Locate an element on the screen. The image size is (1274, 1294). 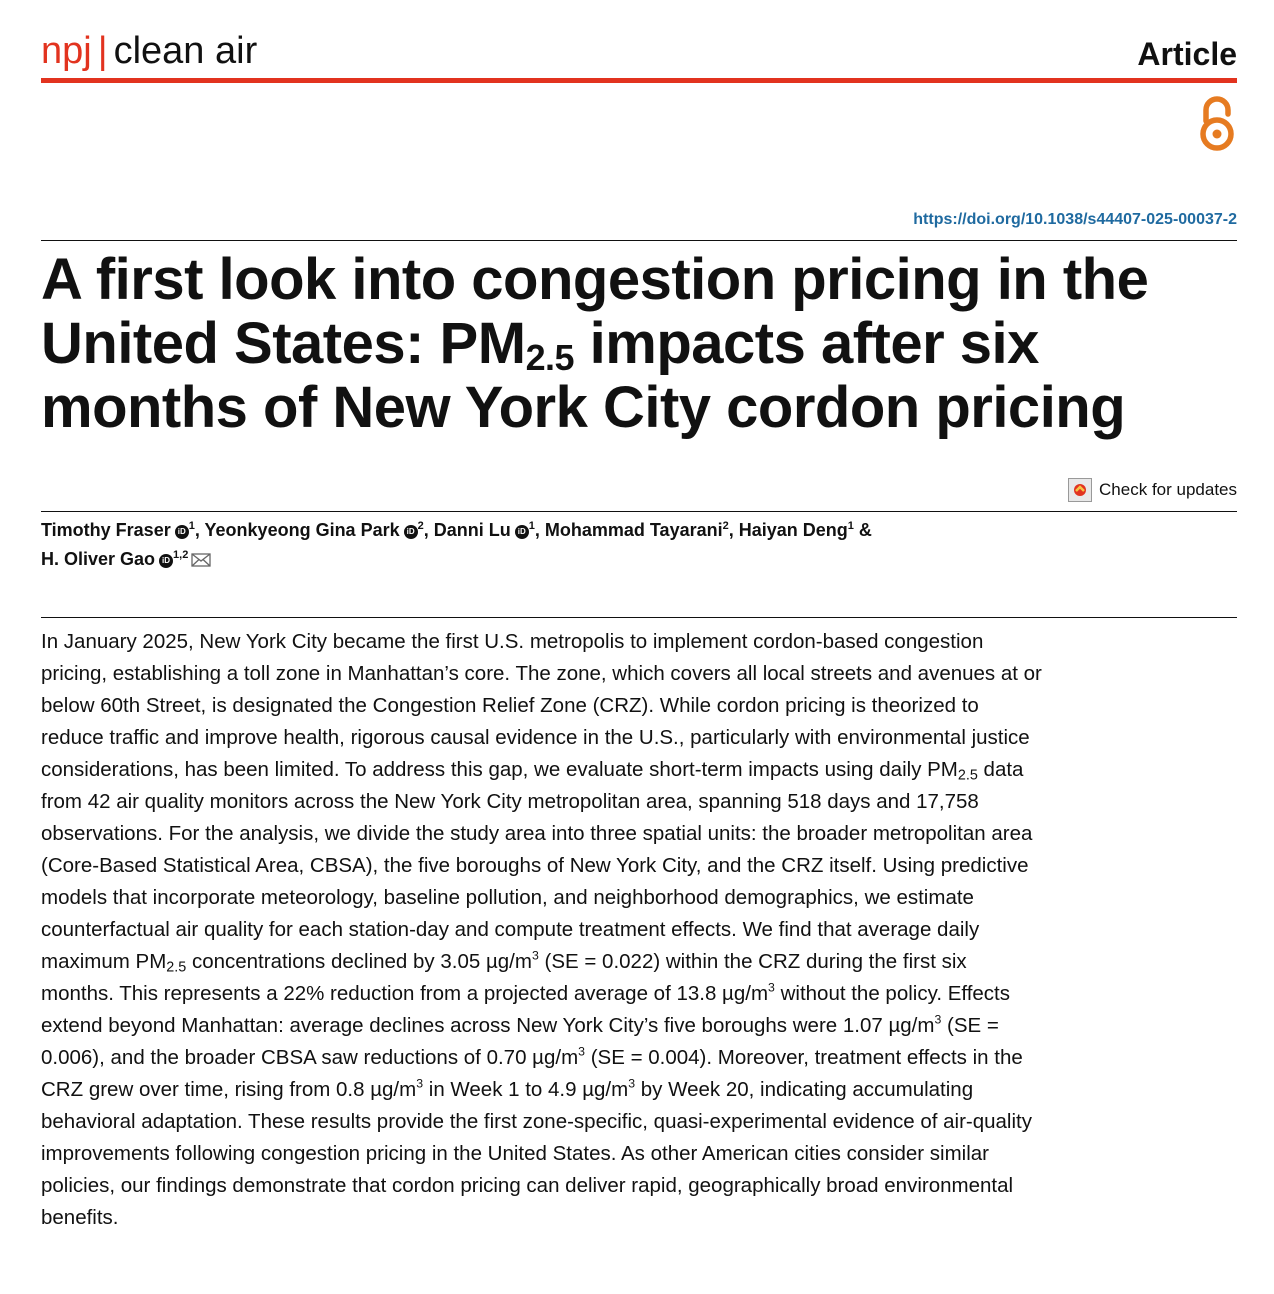
brand-prefix: npj is located at coordinates (66, 51).